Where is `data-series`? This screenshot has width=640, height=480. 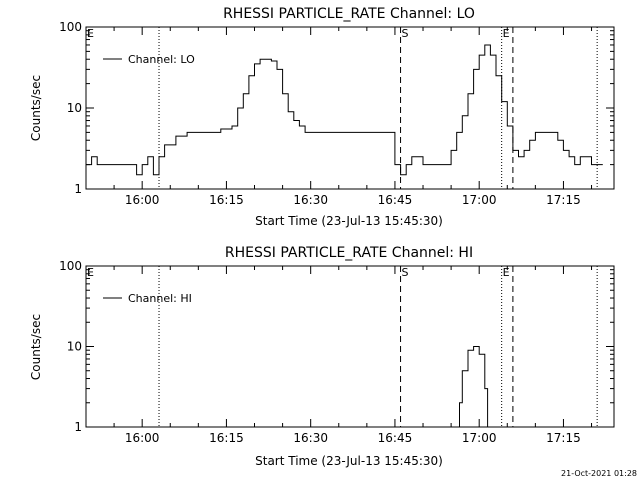 data-series is located at coordinates (472, 387).